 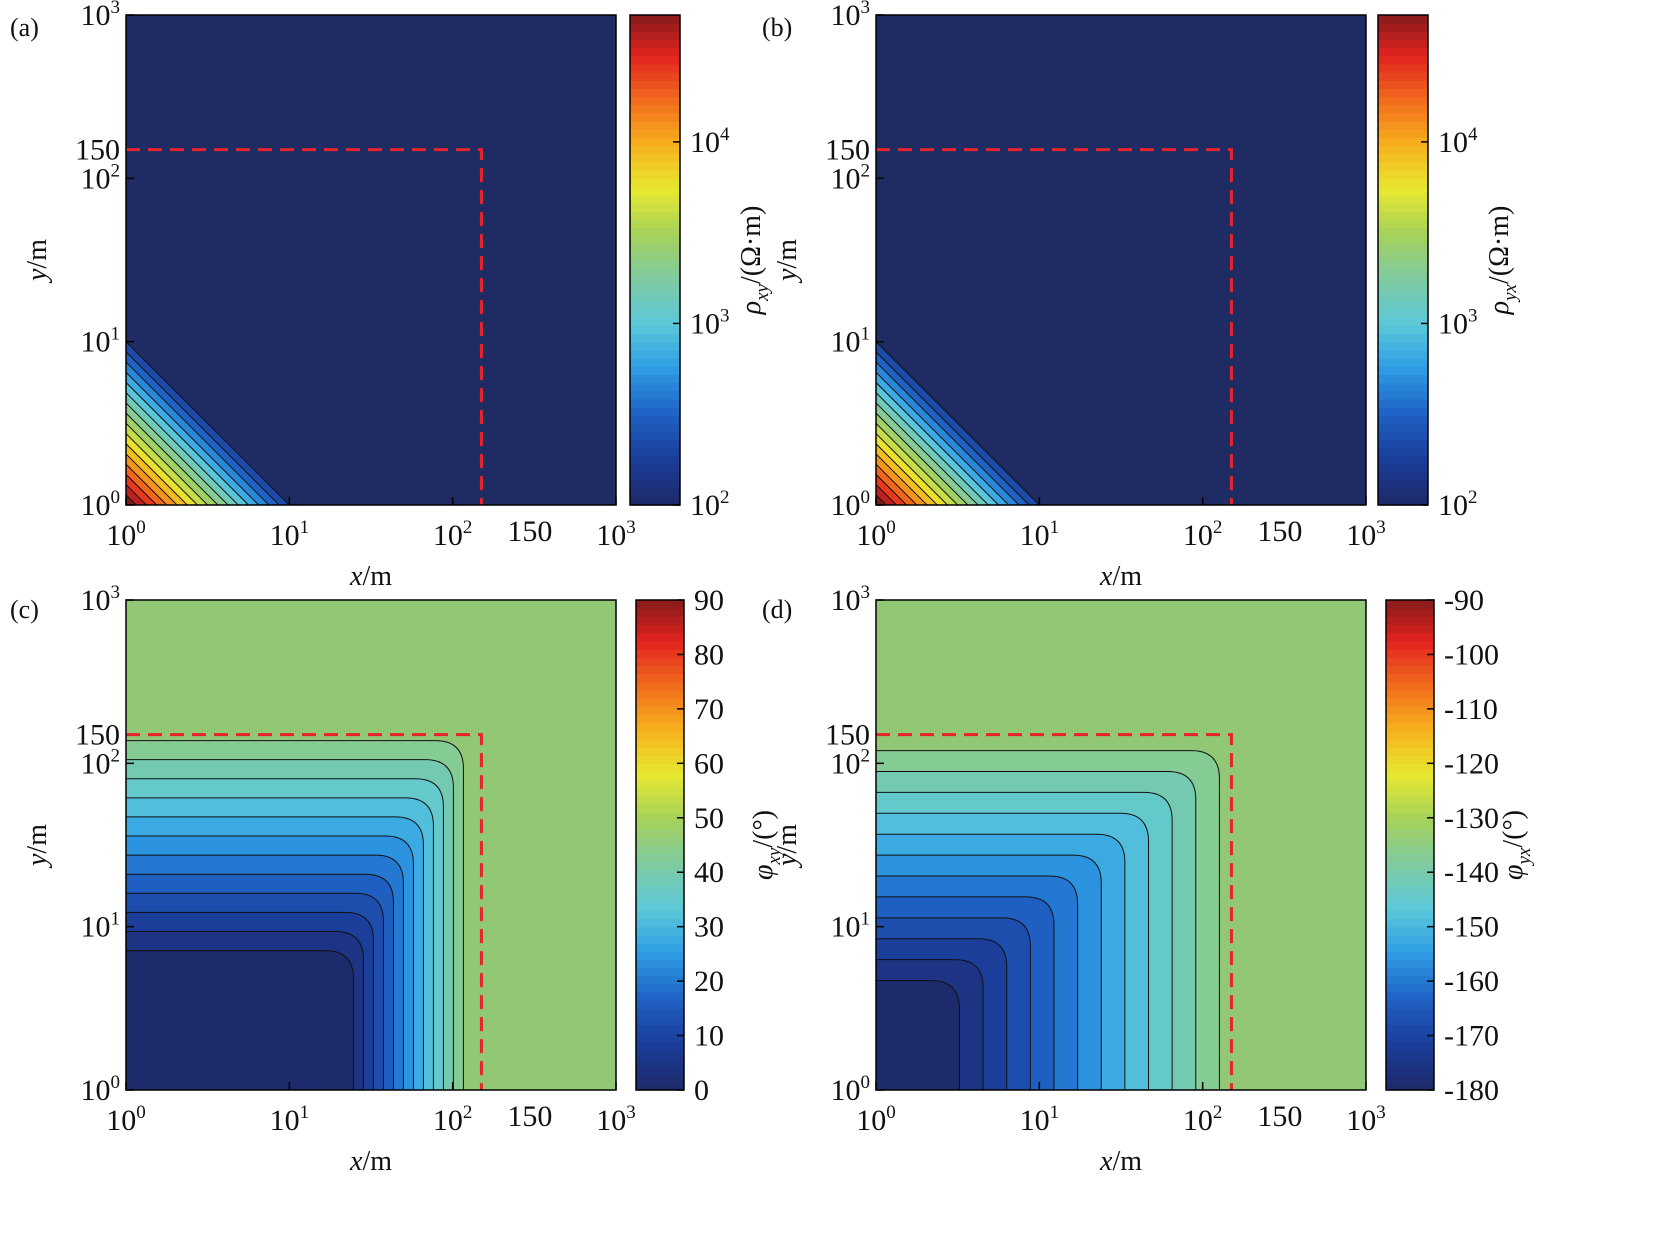 What do you see at coordinates (1516, 845) in the screenshot?
I see `colorbar-title: φyx/(°)` at bounding box center [1516, 845].